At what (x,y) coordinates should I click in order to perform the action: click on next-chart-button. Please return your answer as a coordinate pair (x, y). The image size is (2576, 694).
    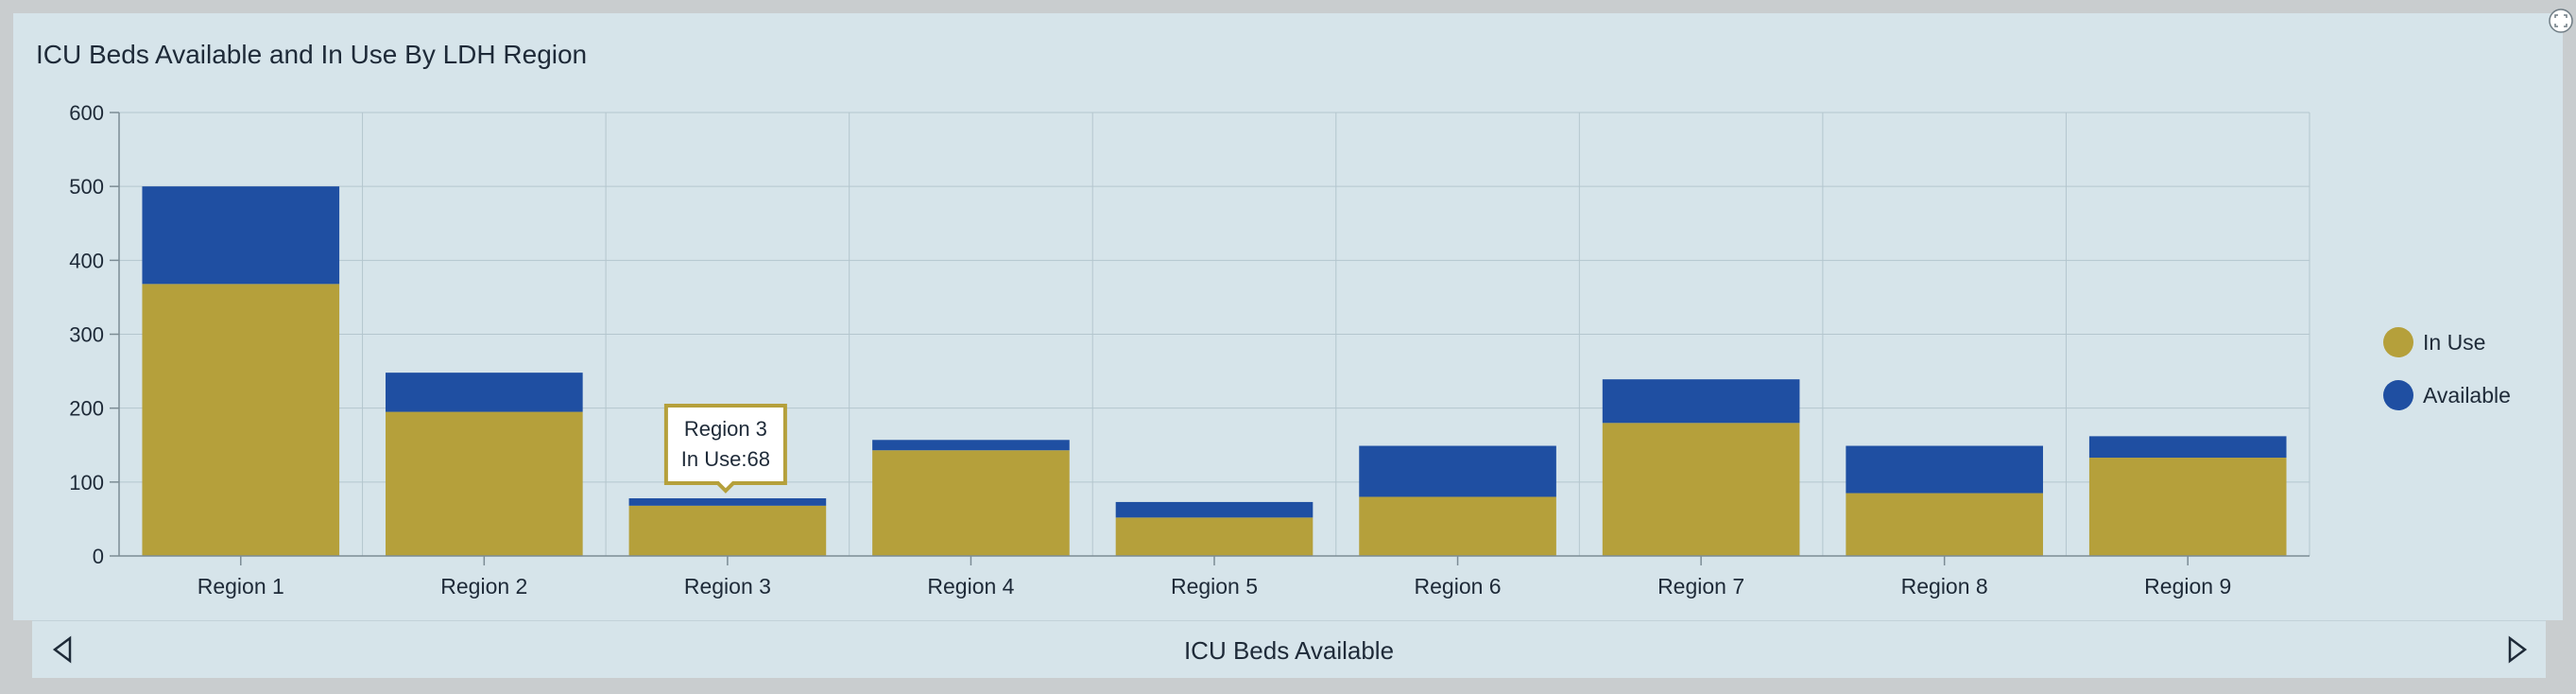
    Looking at the image, I should click on (2516, 649).